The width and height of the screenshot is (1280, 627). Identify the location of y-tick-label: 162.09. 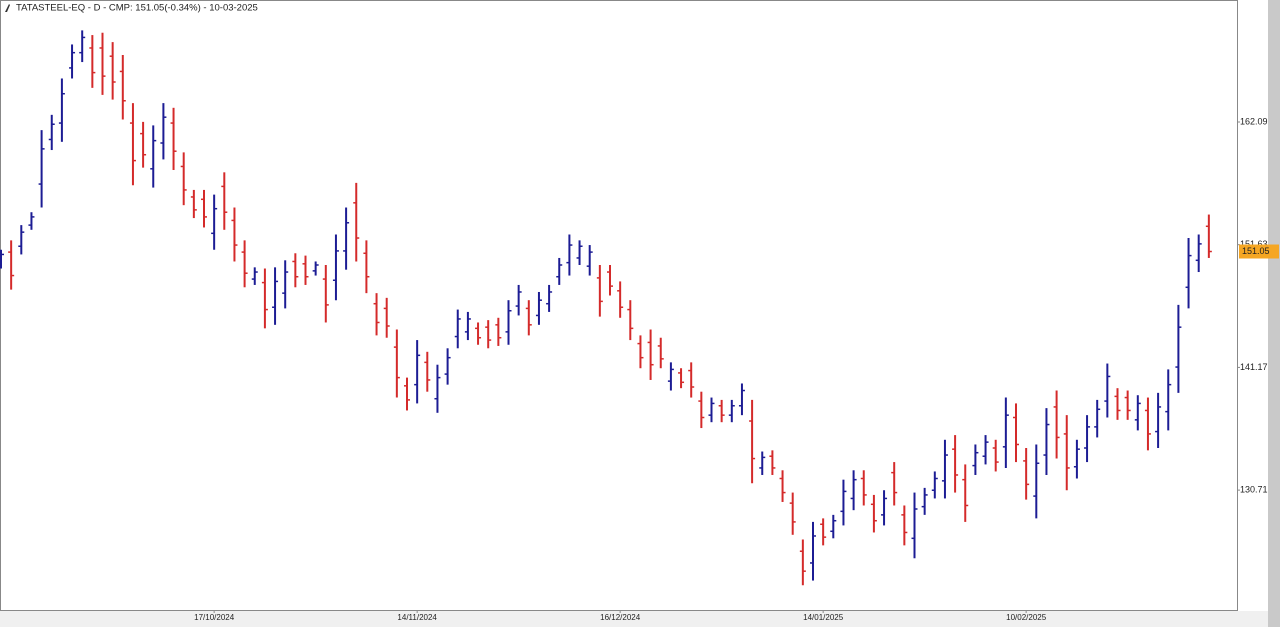
(1254, 121).